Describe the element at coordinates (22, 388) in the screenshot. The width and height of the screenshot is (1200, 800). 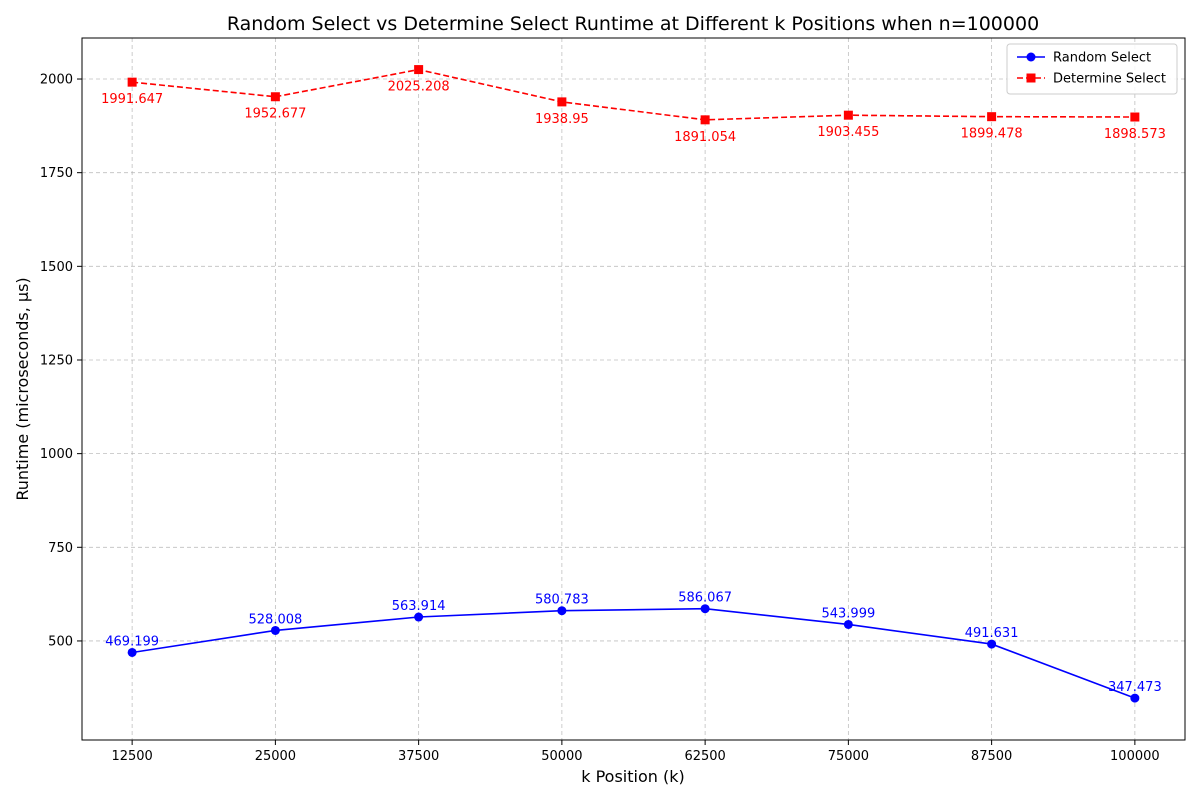
I see `y-axis-title: Runtime (microseconds, μs)` at that location.